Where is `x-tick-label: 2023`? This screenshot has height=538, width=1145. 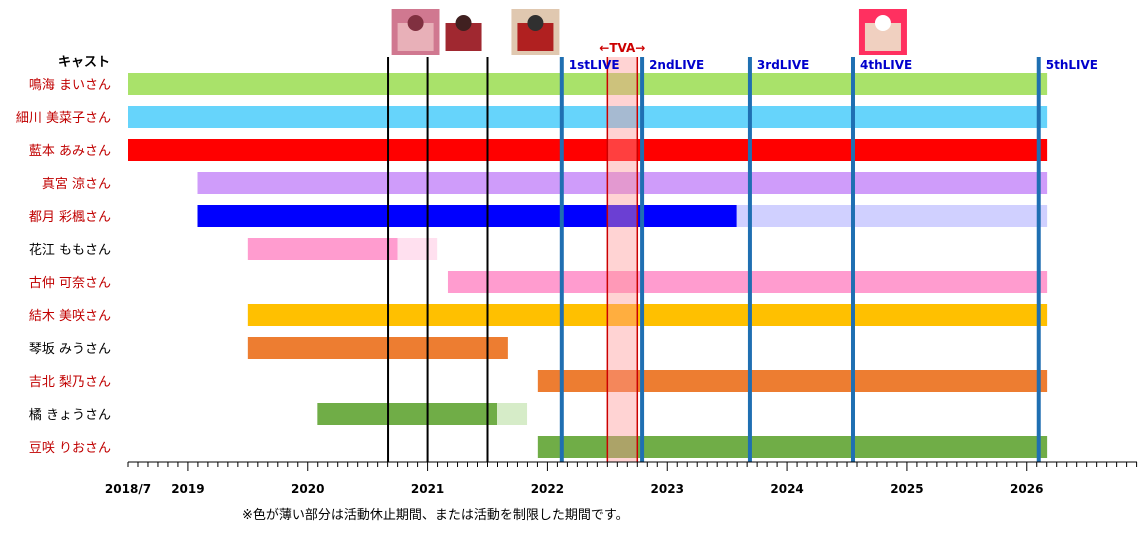
x-tick-label: 2023 is located at coordinates (667, 489).